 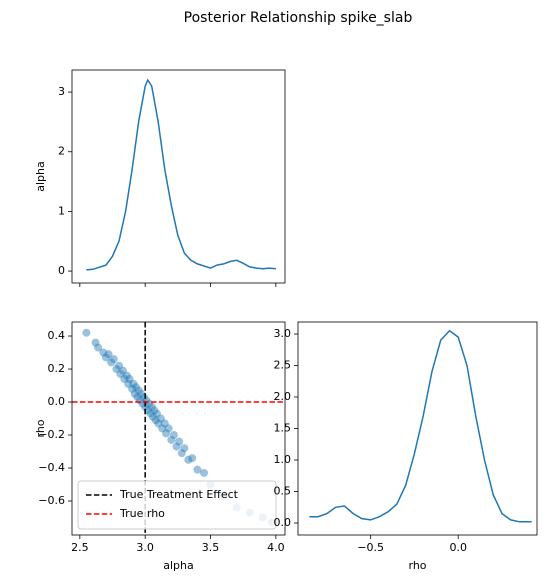 What do you see at coordinates (179, 494) in the screenshot?
I see `legend-label: True Treatment Effect` at bounding box center [179, 494].